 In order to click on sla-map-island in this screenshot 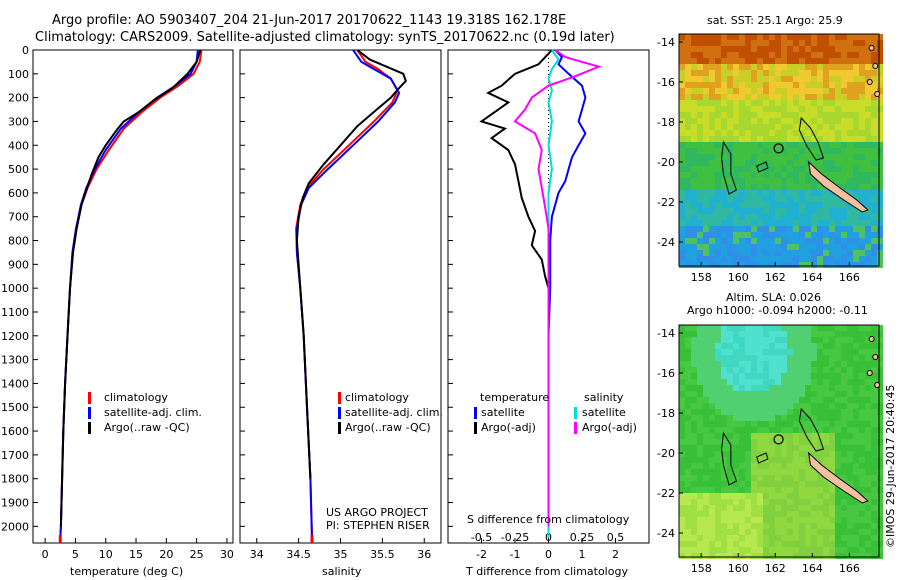, I will do `click(838, 477)`.